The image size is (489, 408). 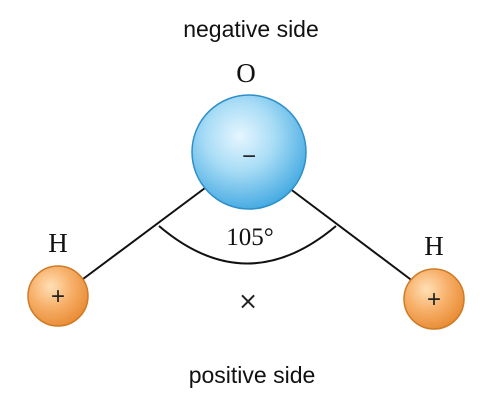 I want to click on hydrogen-left-atom, so click(x=58, y=296).